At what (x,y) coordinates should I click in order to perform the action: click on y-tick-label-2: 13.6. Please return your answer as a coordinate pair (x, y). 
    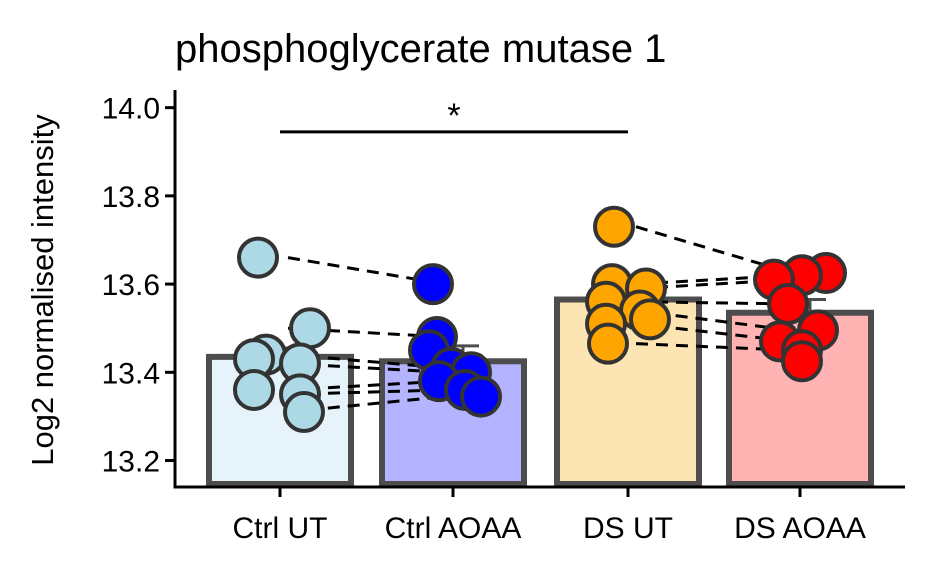
    Looking at the image, I should click on (131, 285).